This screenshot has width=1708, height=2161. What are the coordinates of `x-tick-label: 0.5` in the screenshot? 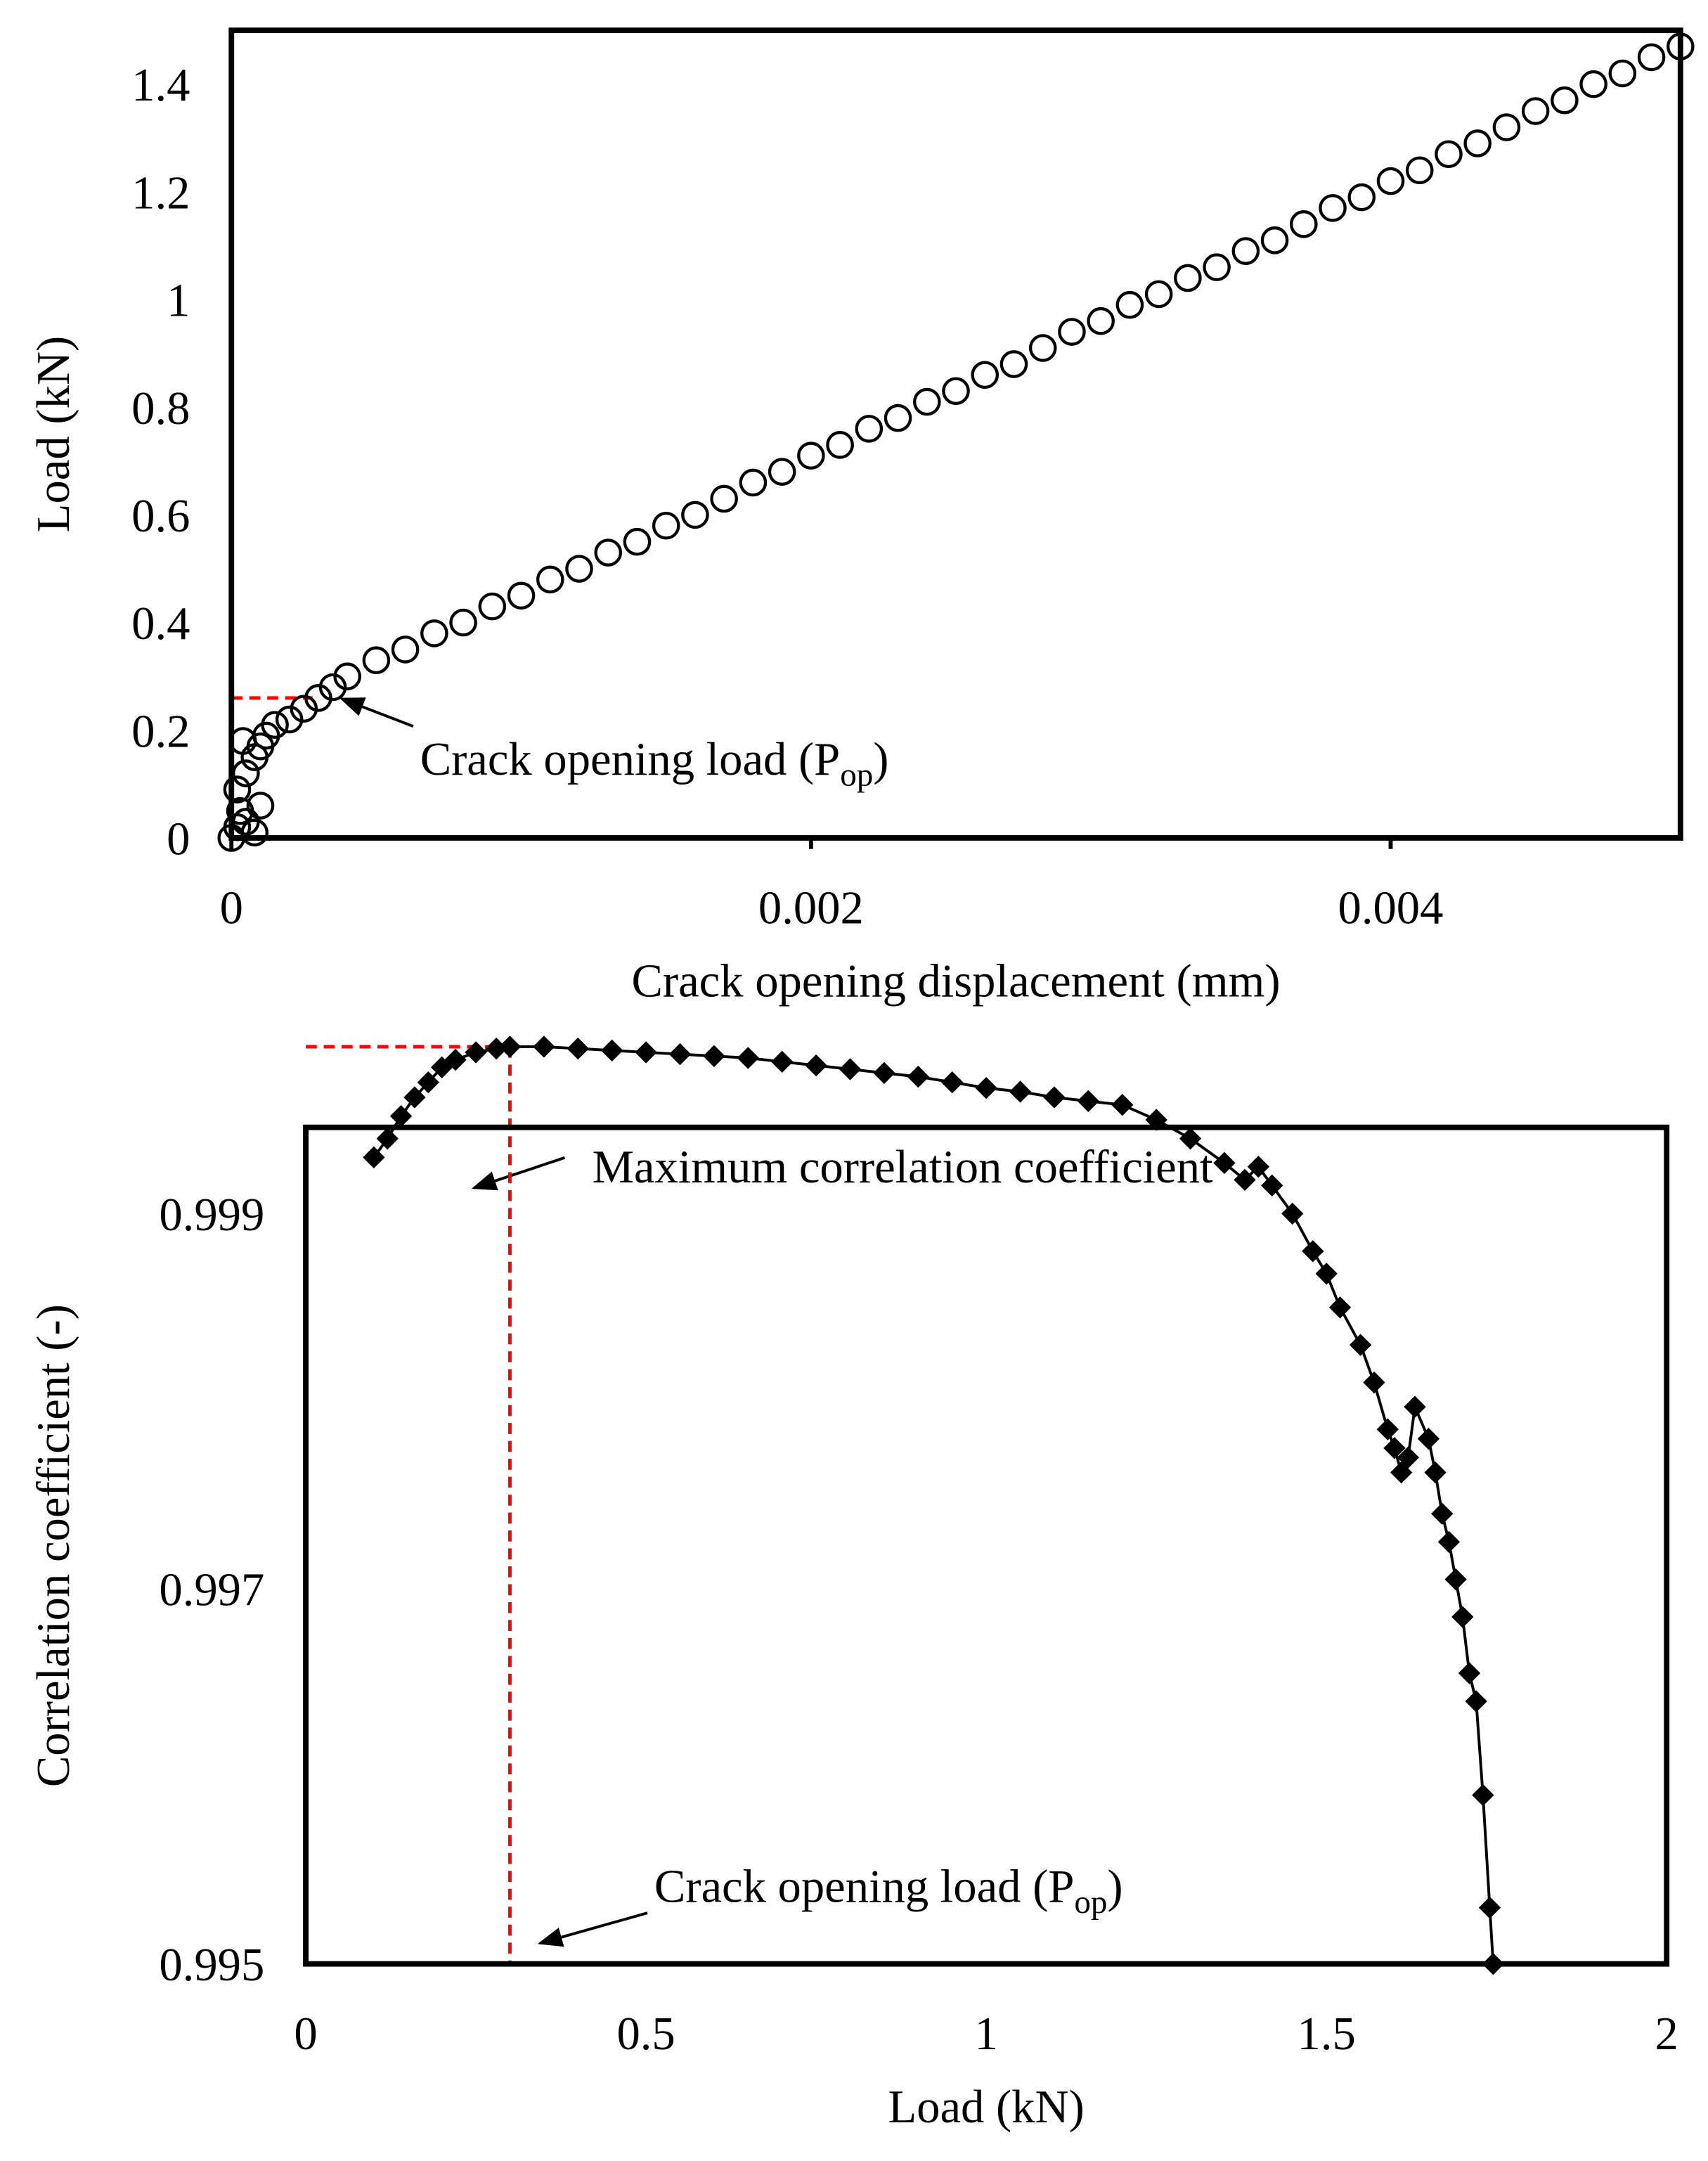 It's located at (645, 2034).